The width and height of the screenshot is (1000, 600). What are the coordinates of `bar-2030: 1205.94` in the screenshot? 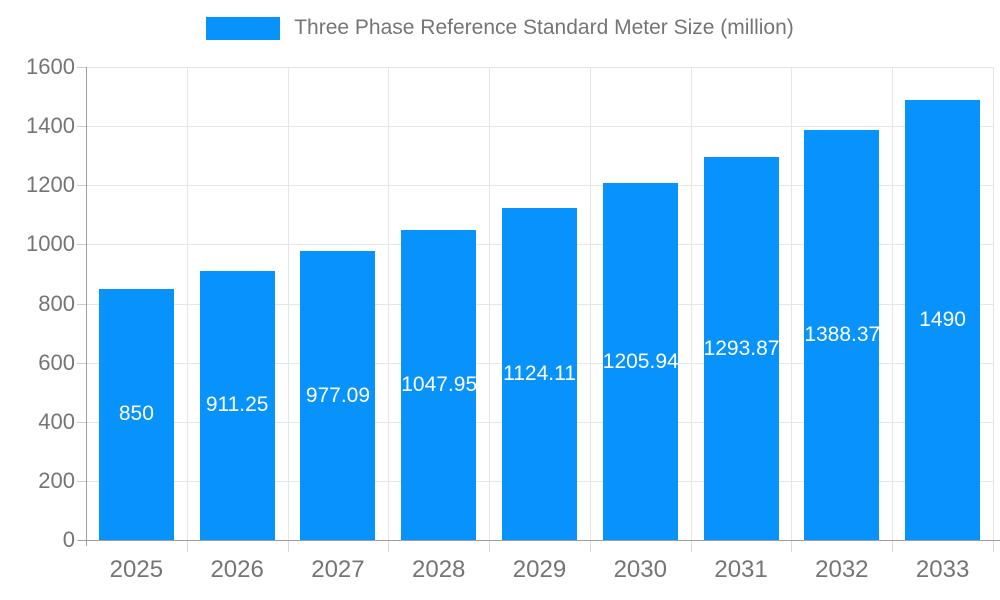 It's located at (640, 361).